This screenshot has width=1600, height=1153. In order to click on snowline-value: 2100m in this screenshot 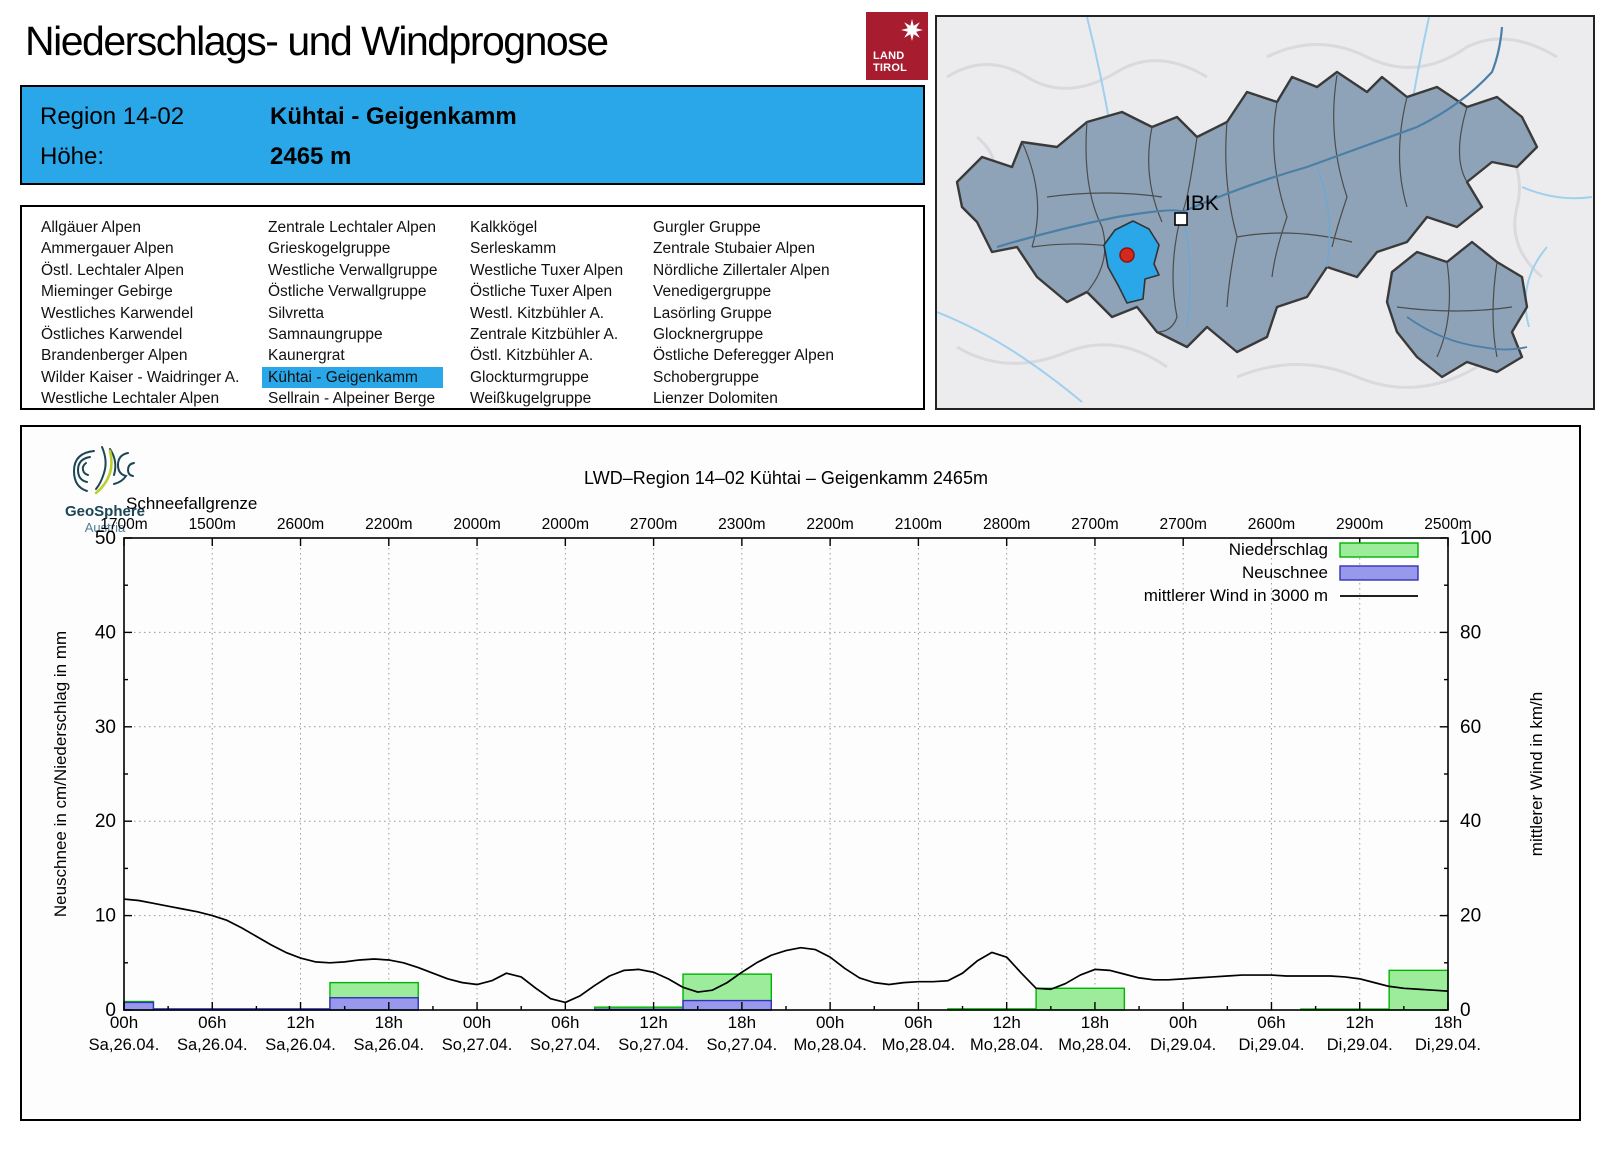, I will do `click(918, 524)`.